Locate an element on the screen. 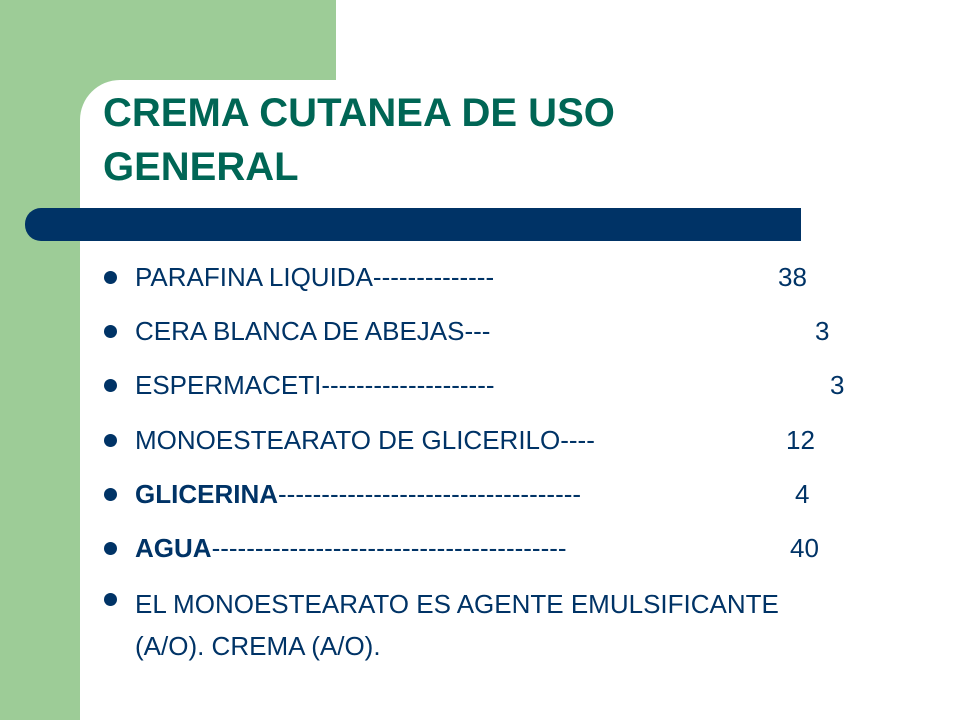  item-name: PARAFINA LIQUIDA-------------- is located at coordinates (315, 277).